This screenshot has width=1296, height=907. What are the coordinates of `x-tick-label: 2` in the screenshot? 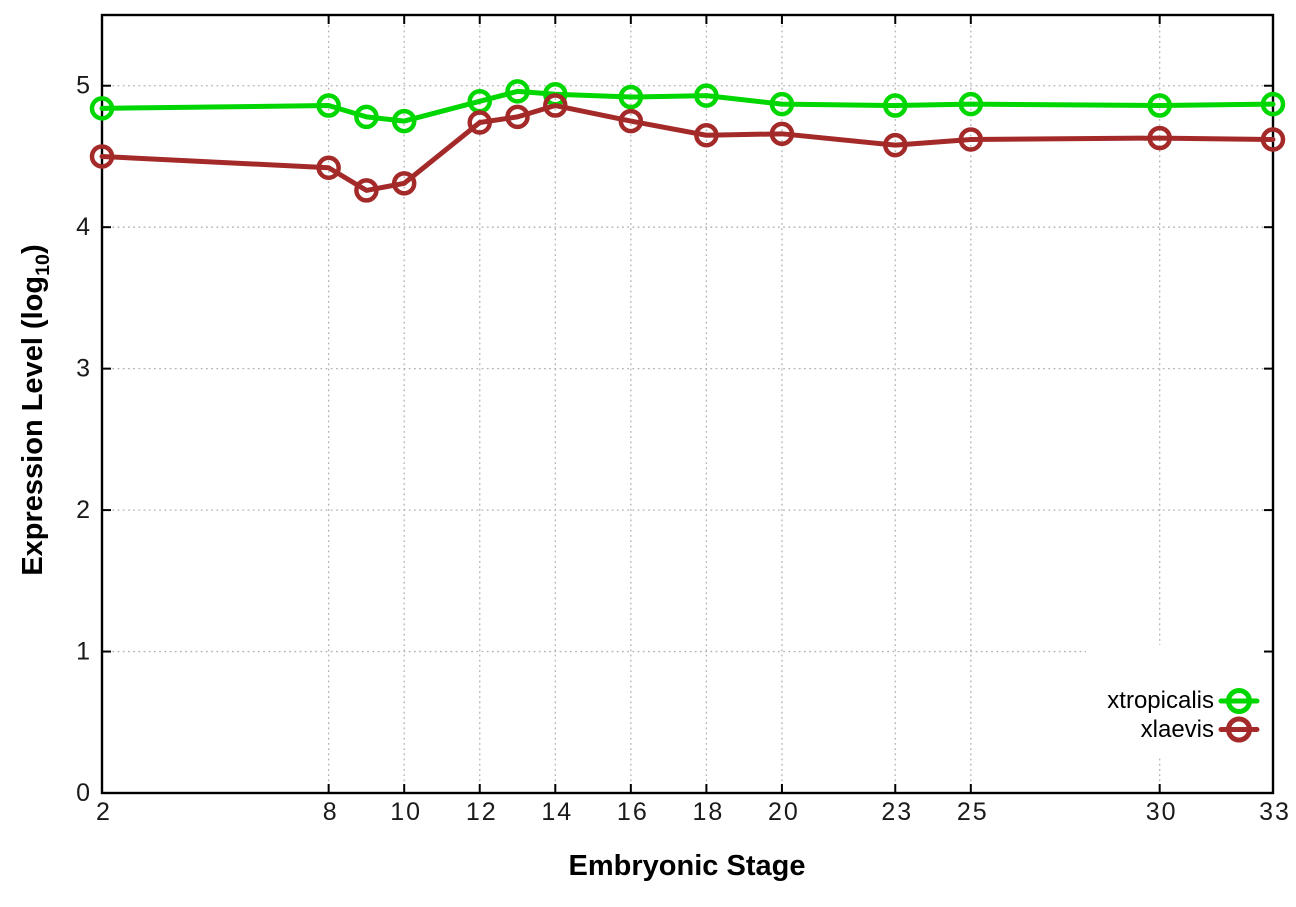 It's located at (104, 812).